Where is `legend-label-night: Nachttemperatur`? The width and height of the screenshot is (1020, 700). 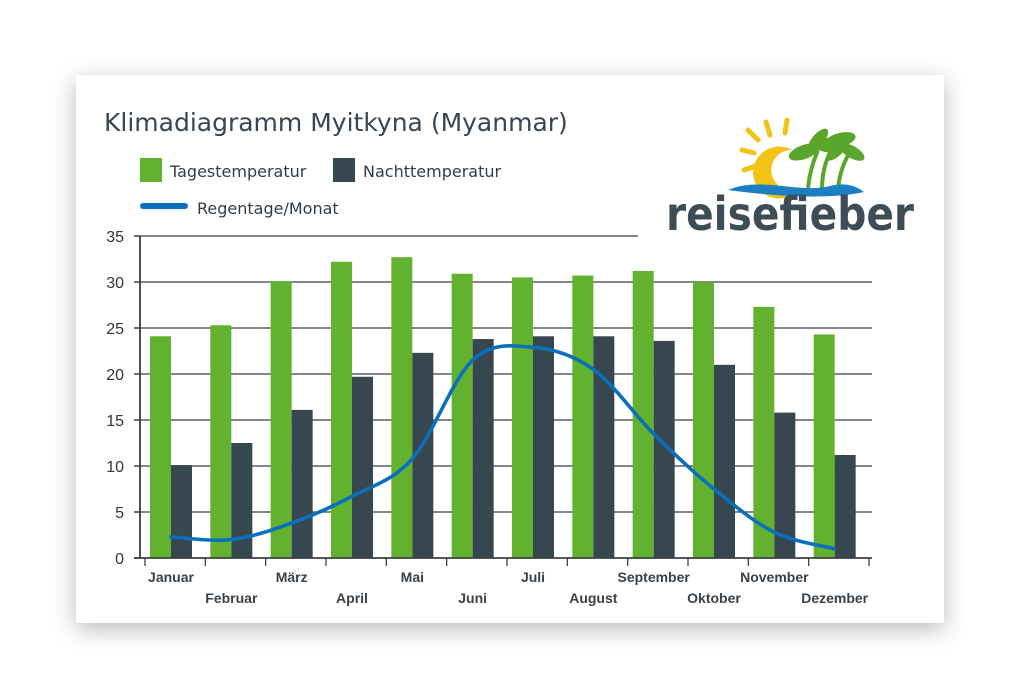
legend-label-night: Nachttemperatur is located at coordinates (432, 171).